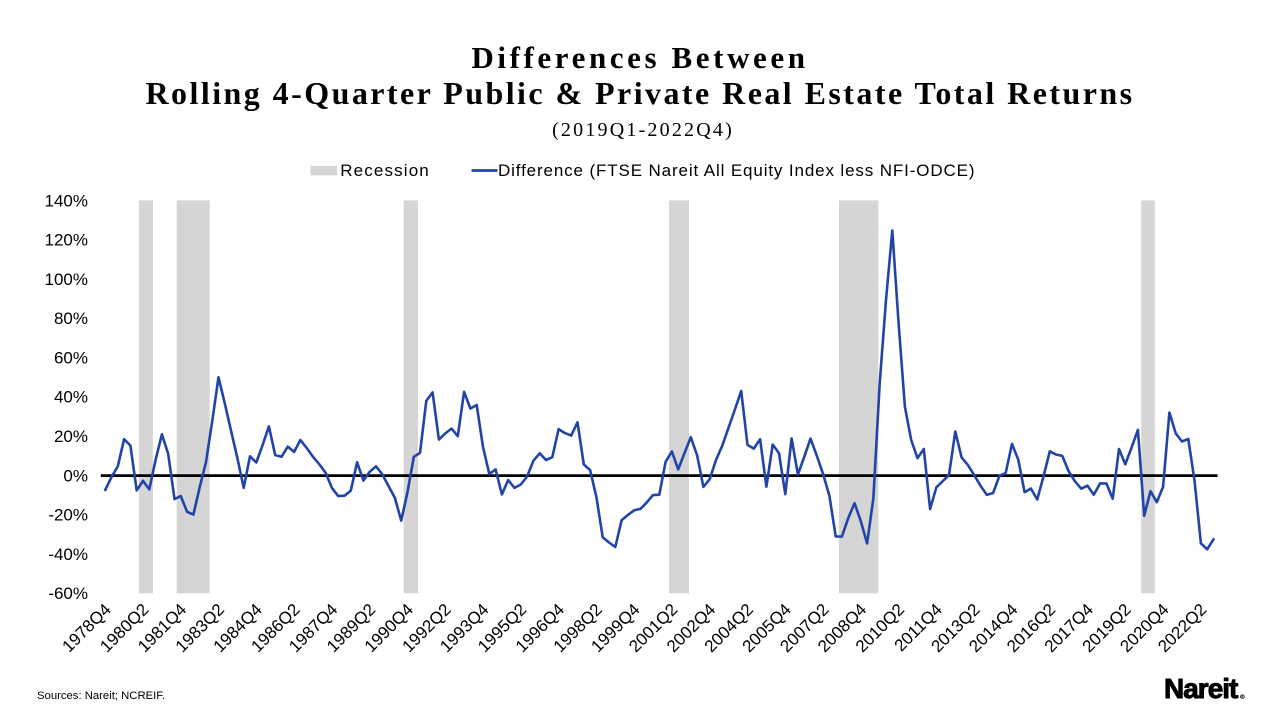 Image resolution: width=1280 pixels, height=720 pixels. Describe the element at coordinates (71, 318) in the screenshot. I see `svg-text: 80%` at that location.